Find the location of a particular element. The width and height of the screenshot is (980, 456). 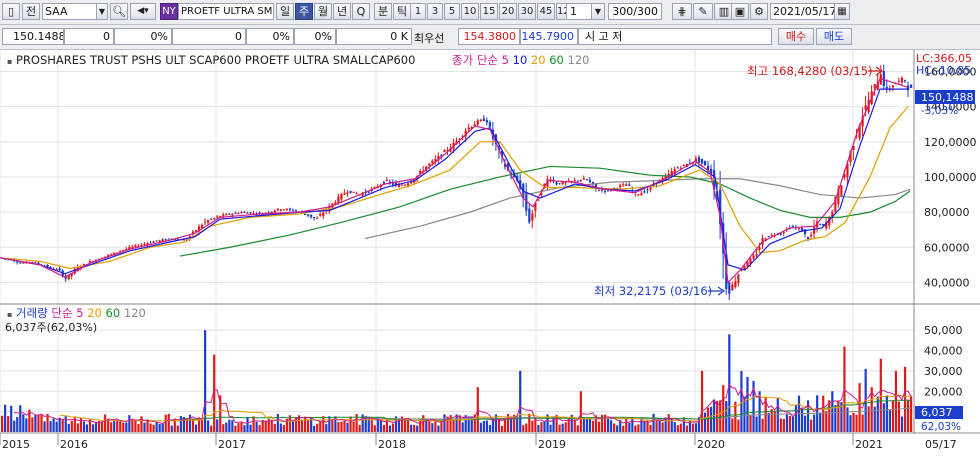

speaker-icon: ◀▾ is located at coordinates (143, 11).